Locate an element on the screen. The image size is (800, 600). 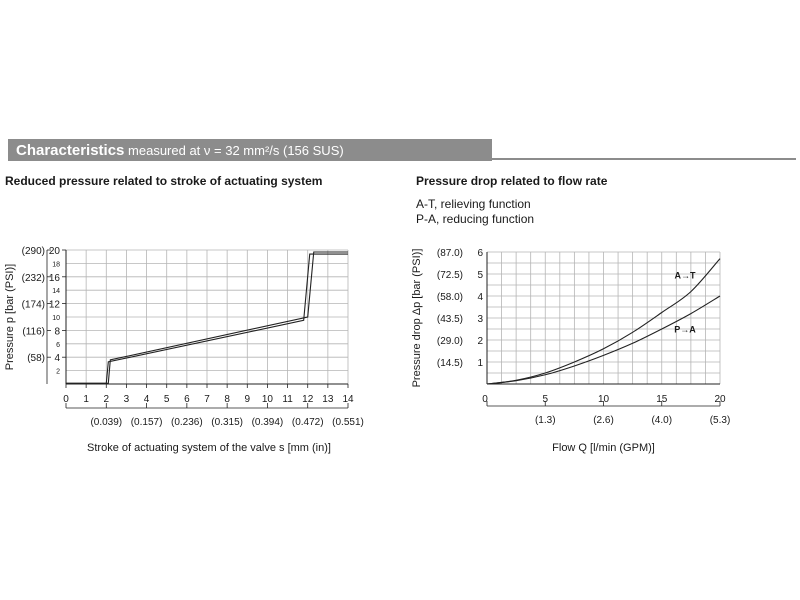
left-x-tick-label: 2 is located at coordinates (107, 399).